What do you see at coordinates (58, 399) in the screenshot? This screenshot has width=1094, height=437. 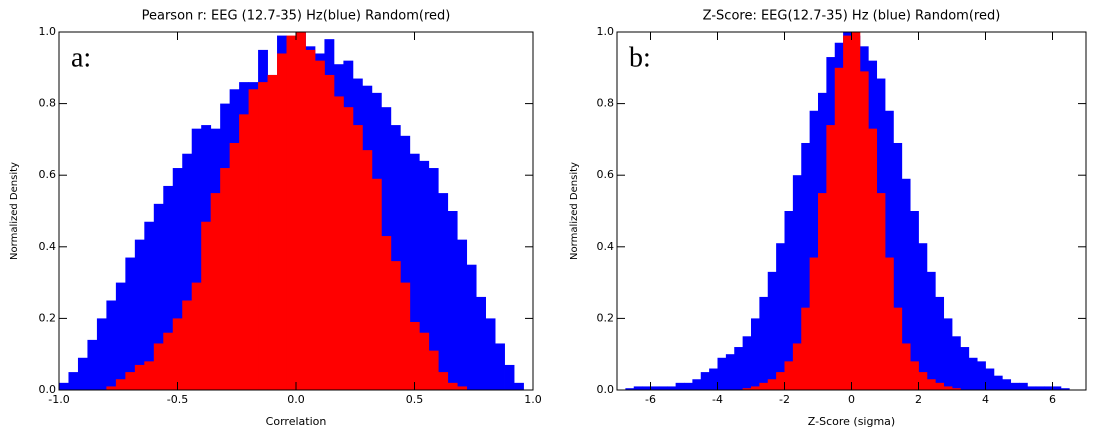 I see `x-tick-label: -1.0` at bounding box center [58, 399].